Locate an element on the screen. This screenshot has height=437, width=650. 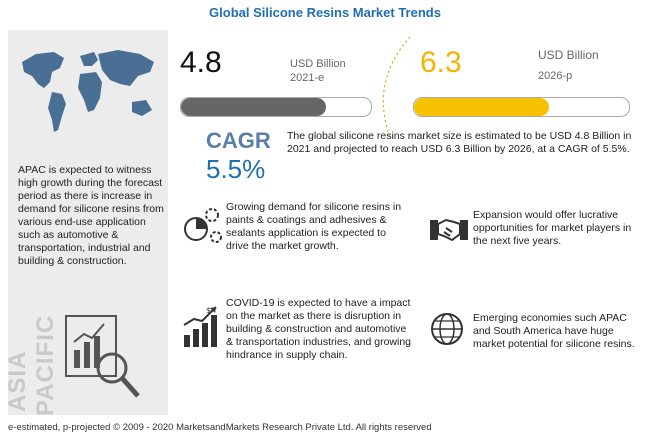
gears-pie-chart-icon is located at coordinates (202, 225).